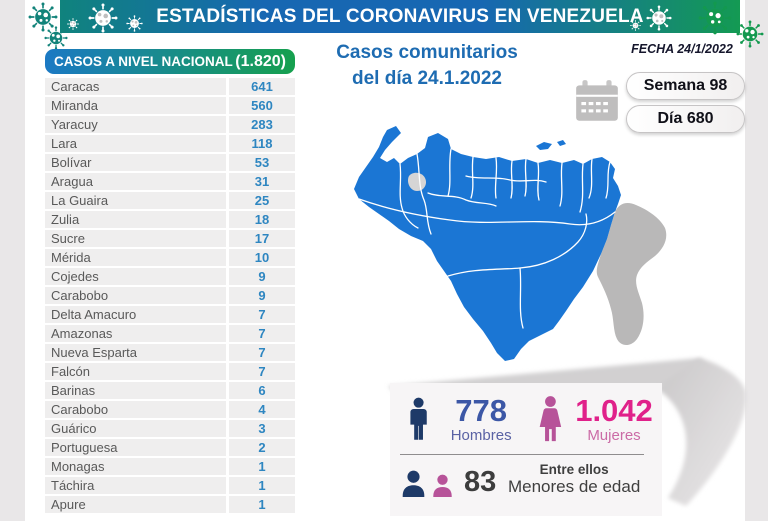 This screenshot has height=521, width=768. I want to click on state-name: Apure, so click(135, 504).